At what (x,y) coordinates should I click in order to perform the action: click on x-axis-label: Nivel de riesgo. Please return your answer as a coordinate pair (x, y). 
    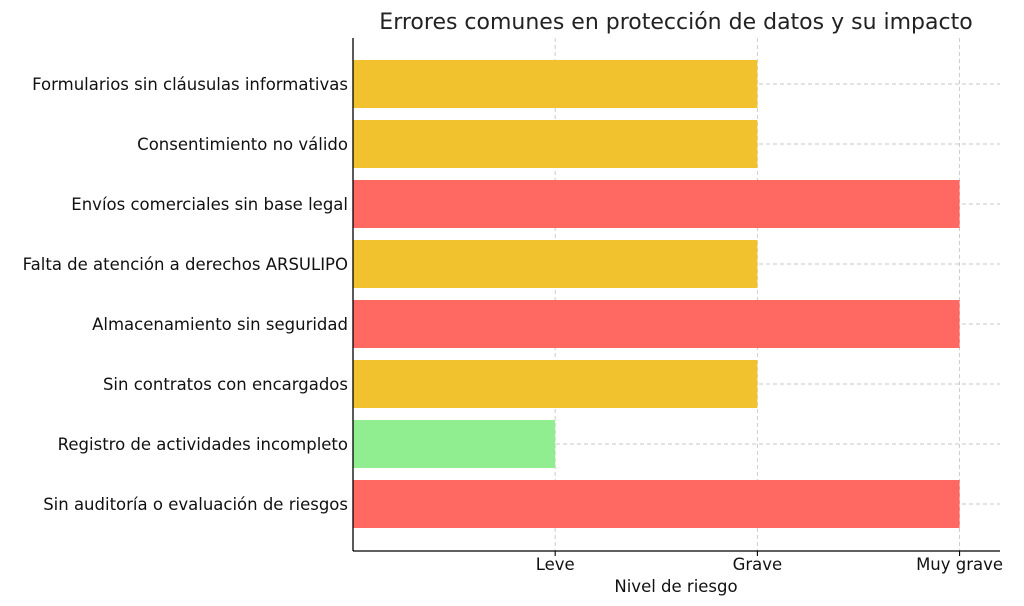
    Looking at the image, I should click on (675, 586).